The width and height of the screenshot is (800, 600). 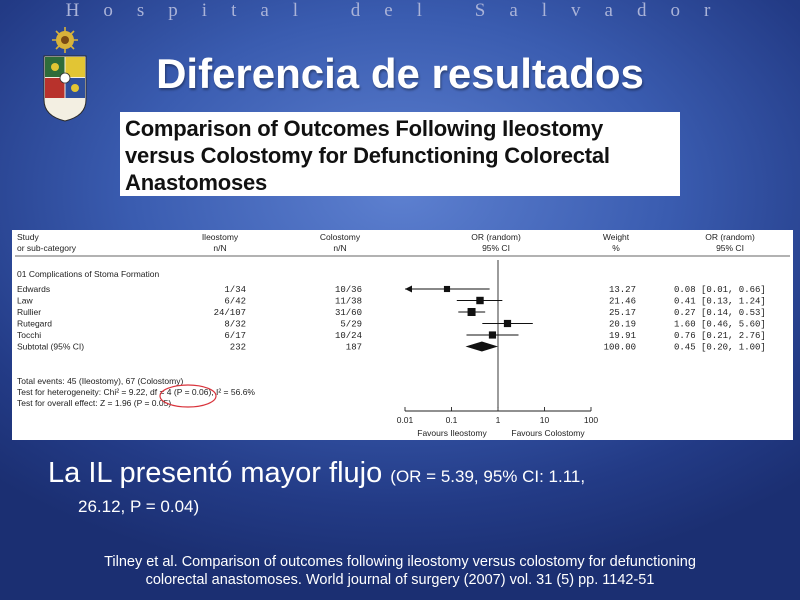 What do you see at coordinates (408, 289) in the screenshot?
I see `ci-arrow-left` at bounding box center [408, 289].